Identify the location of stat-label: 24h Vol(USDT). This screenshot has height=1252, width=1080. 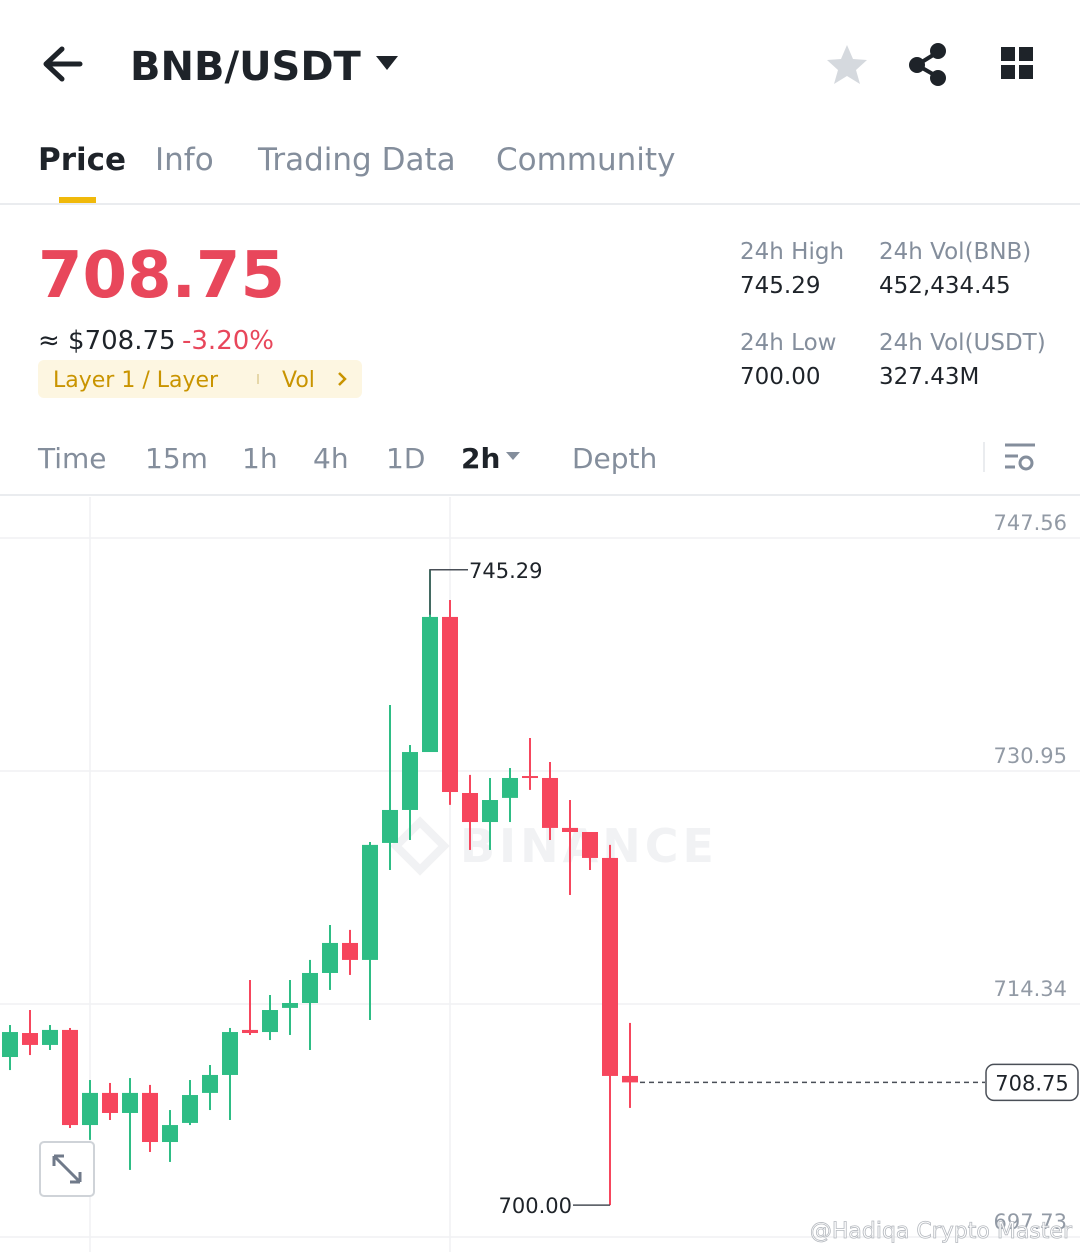
(962, 343).